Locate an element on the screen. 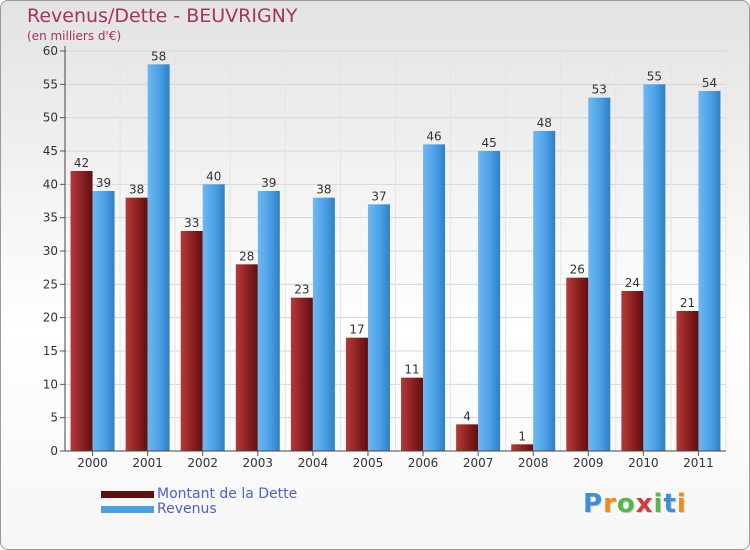  y-tick-label: 25 is located at coordinates (50, 284).